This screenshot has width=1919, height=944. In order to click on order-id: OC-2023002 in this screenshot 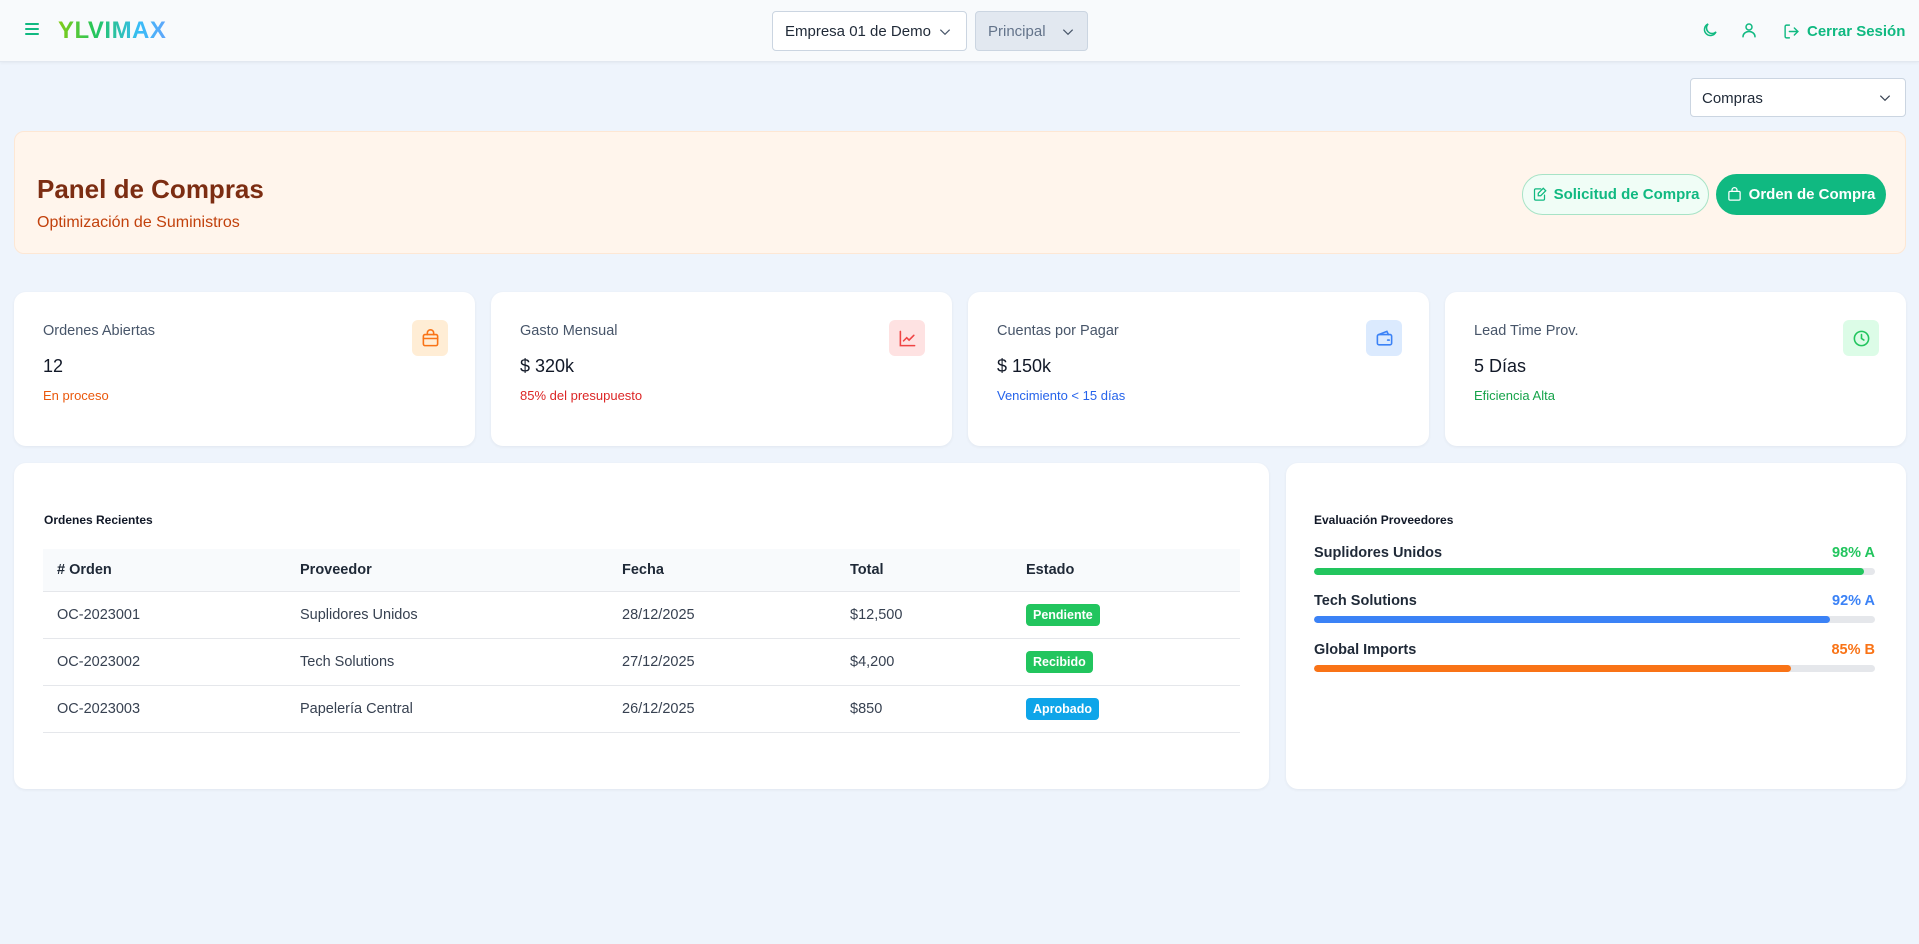, I will do `click(164, 662)`.